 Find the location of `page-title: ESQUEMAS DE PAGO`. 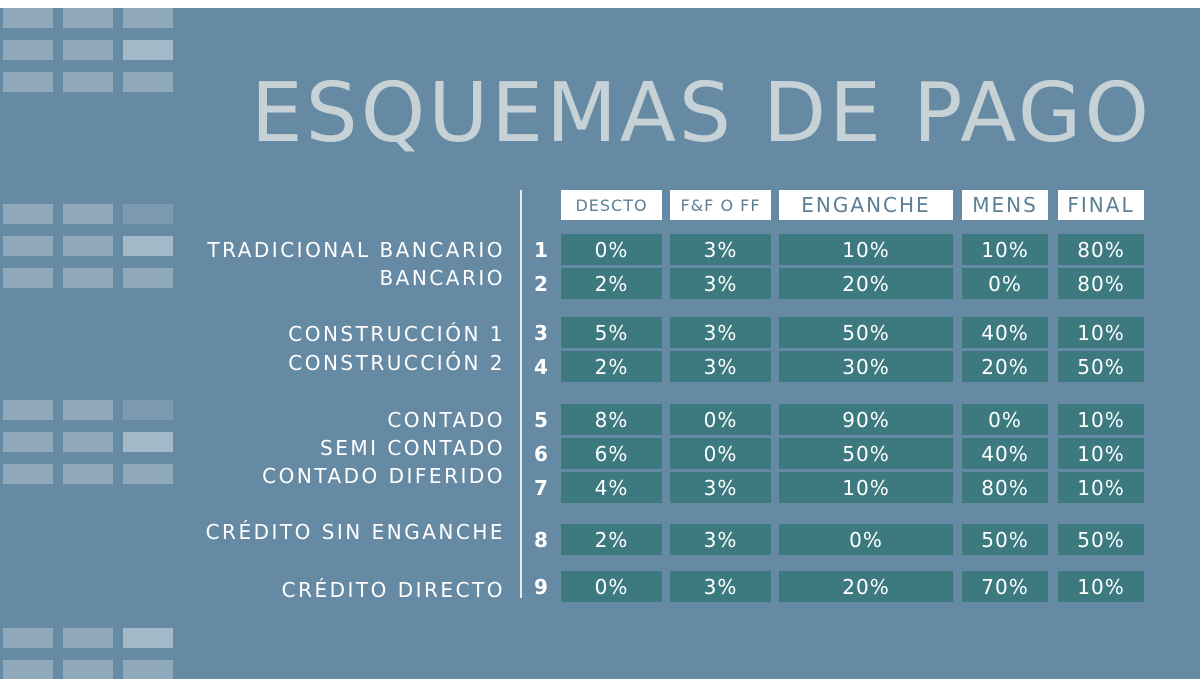

page-title: ESQUEMAS DE PAGO is located at coordinates (701, 113).